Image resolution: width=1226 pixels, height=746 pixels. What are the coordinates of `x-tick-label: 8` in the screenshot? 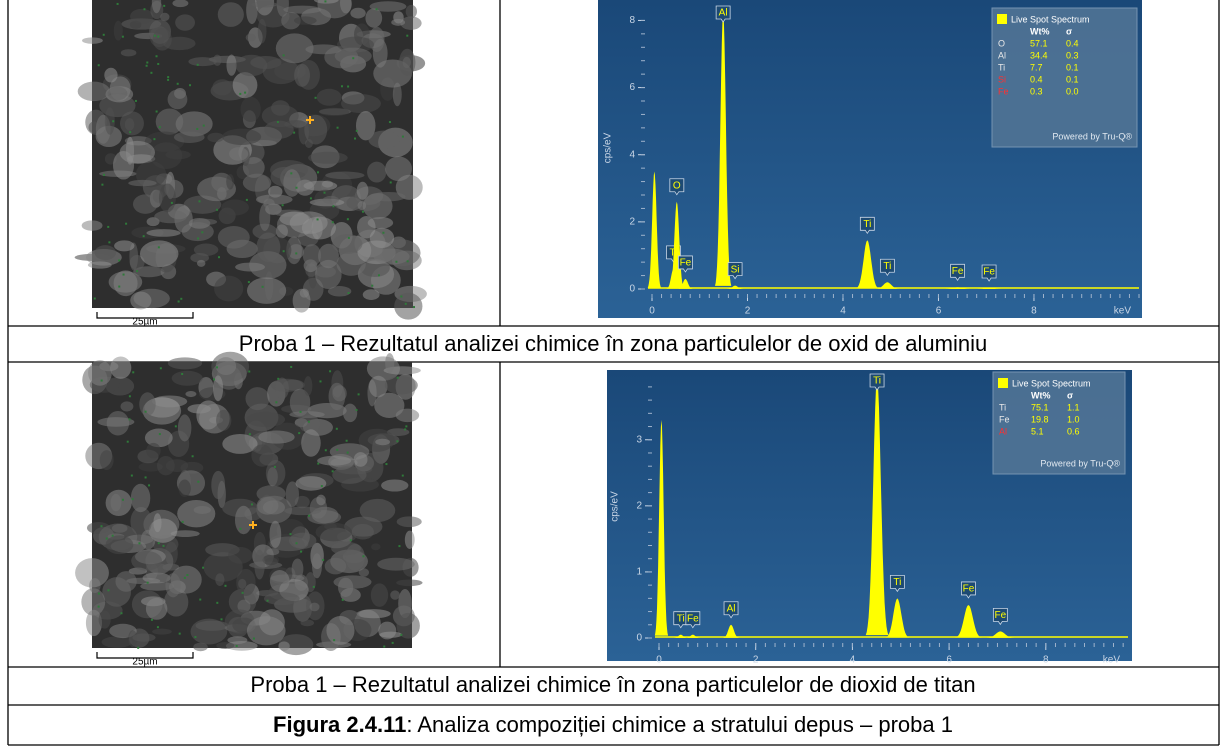 It's located at (1034, 311).